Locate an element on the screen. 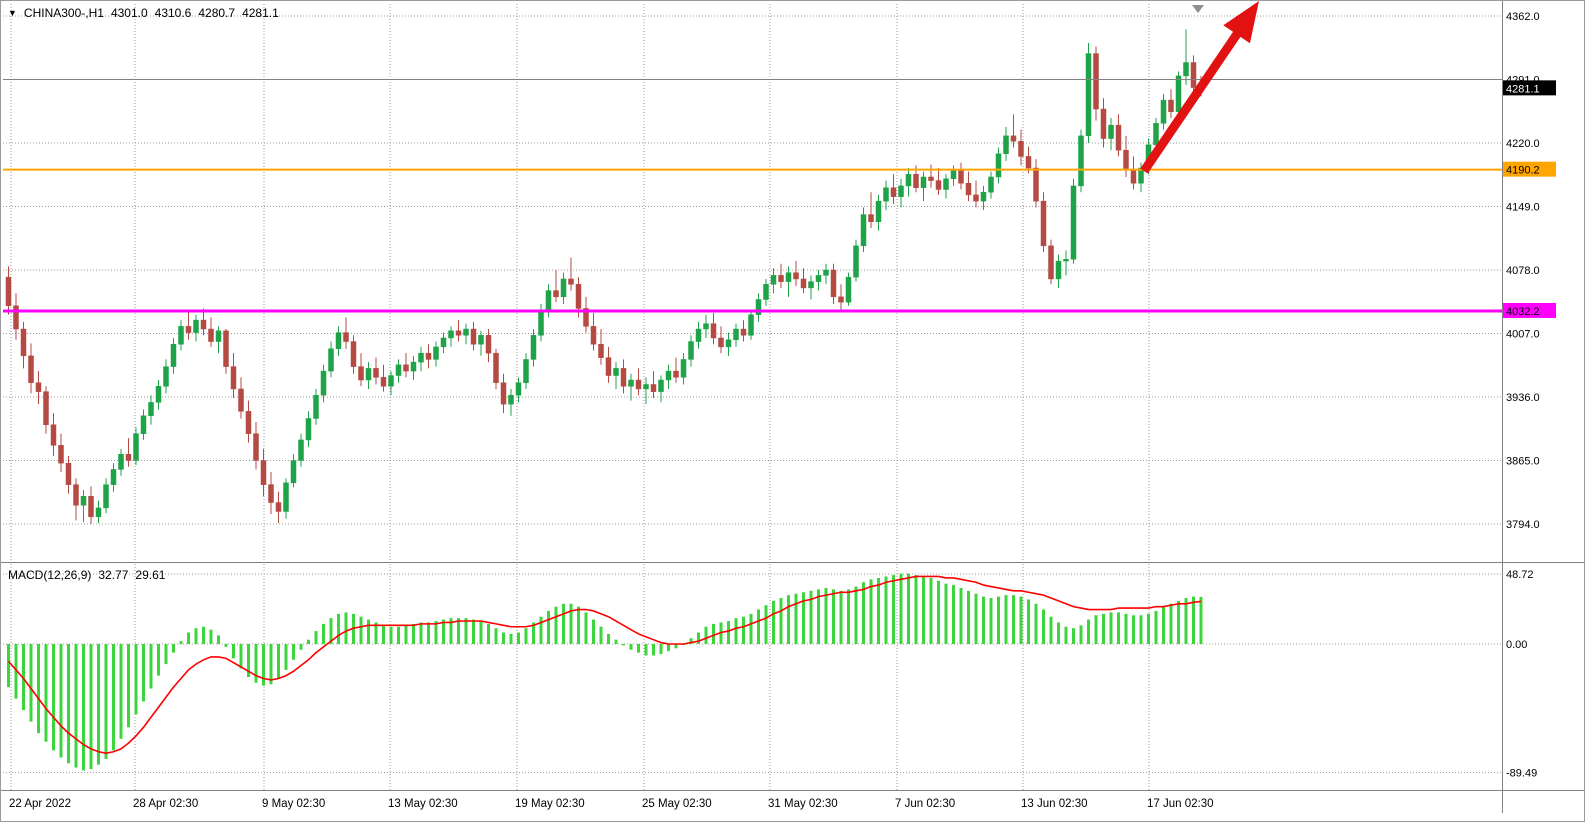 This screenshot has height=822, width=1585. svg-text: 4149.0 is located at coordinates (1523, 208).